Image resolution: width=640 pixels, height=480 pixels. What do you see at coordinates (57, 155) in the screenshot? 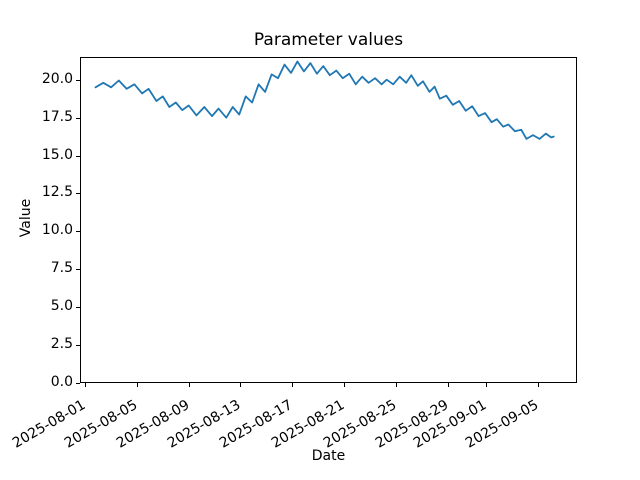
I see `y-tick-label: 15.0` at bounding box center [57, 155].